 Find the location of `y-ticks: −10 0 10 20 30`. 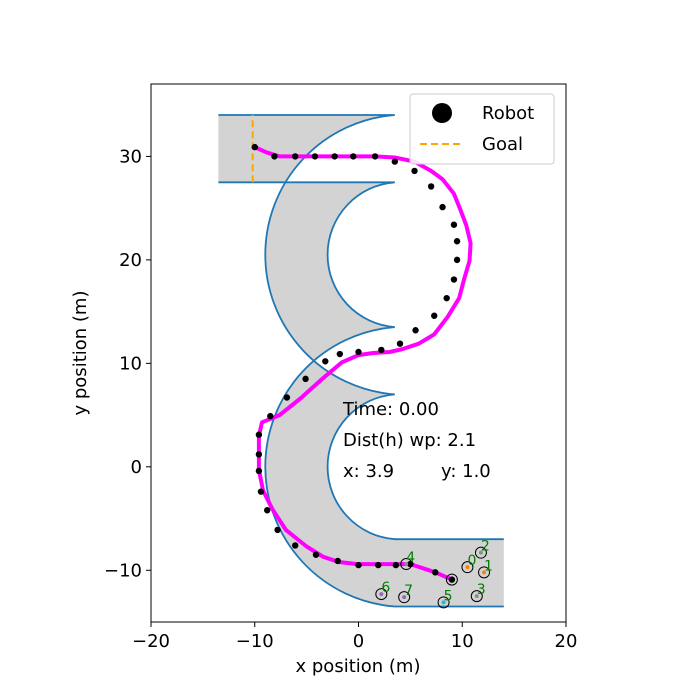

y-ticks: −10 0 10 20 30 is located at coordinates (127, 363).